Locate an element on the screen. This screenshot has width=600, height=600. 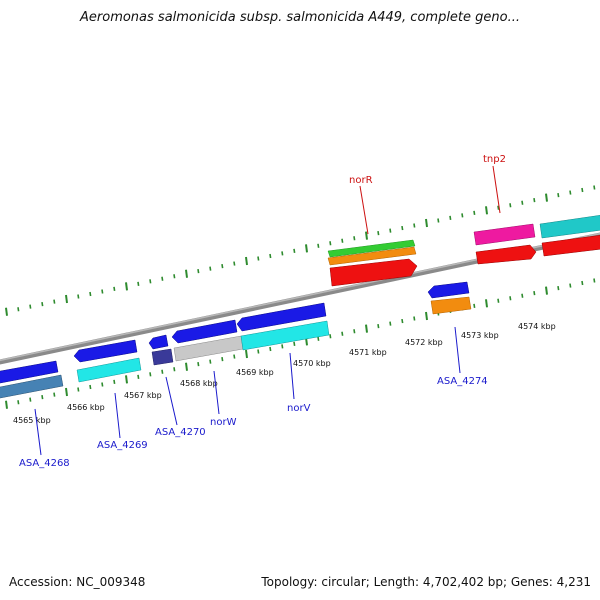
ASA_4269-leader is located at coordinates (117, 415).